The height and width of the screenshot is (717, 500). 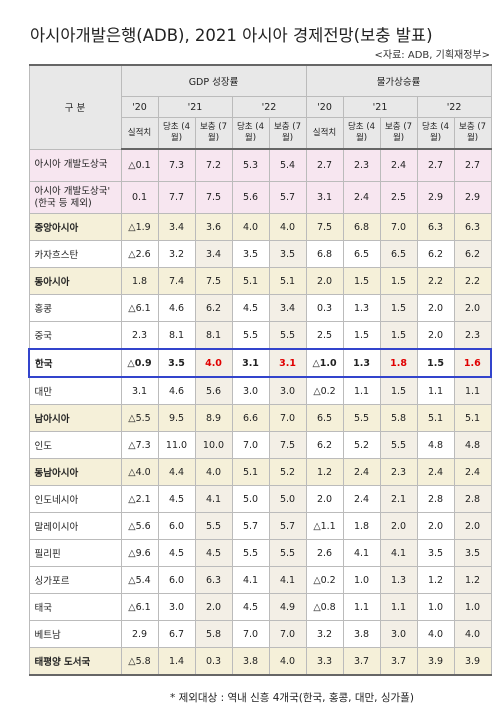 I want to click on value-cell: △1.0, so click(x=324, y=363).